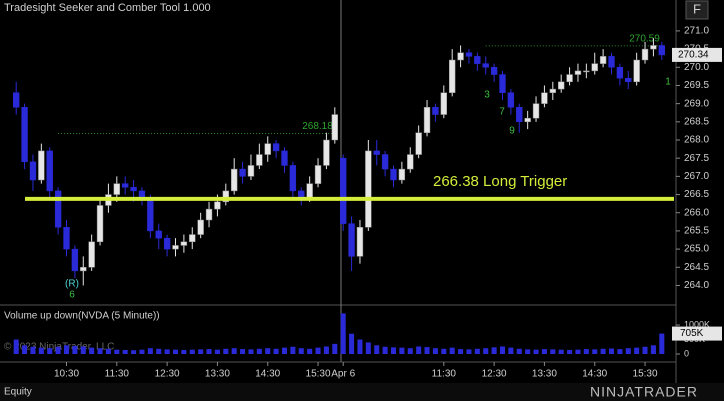 The image size is (724, 401). Describe the element at coordinates (72, 284) in the screenshot. I see `signal-label: (R)` at that location.